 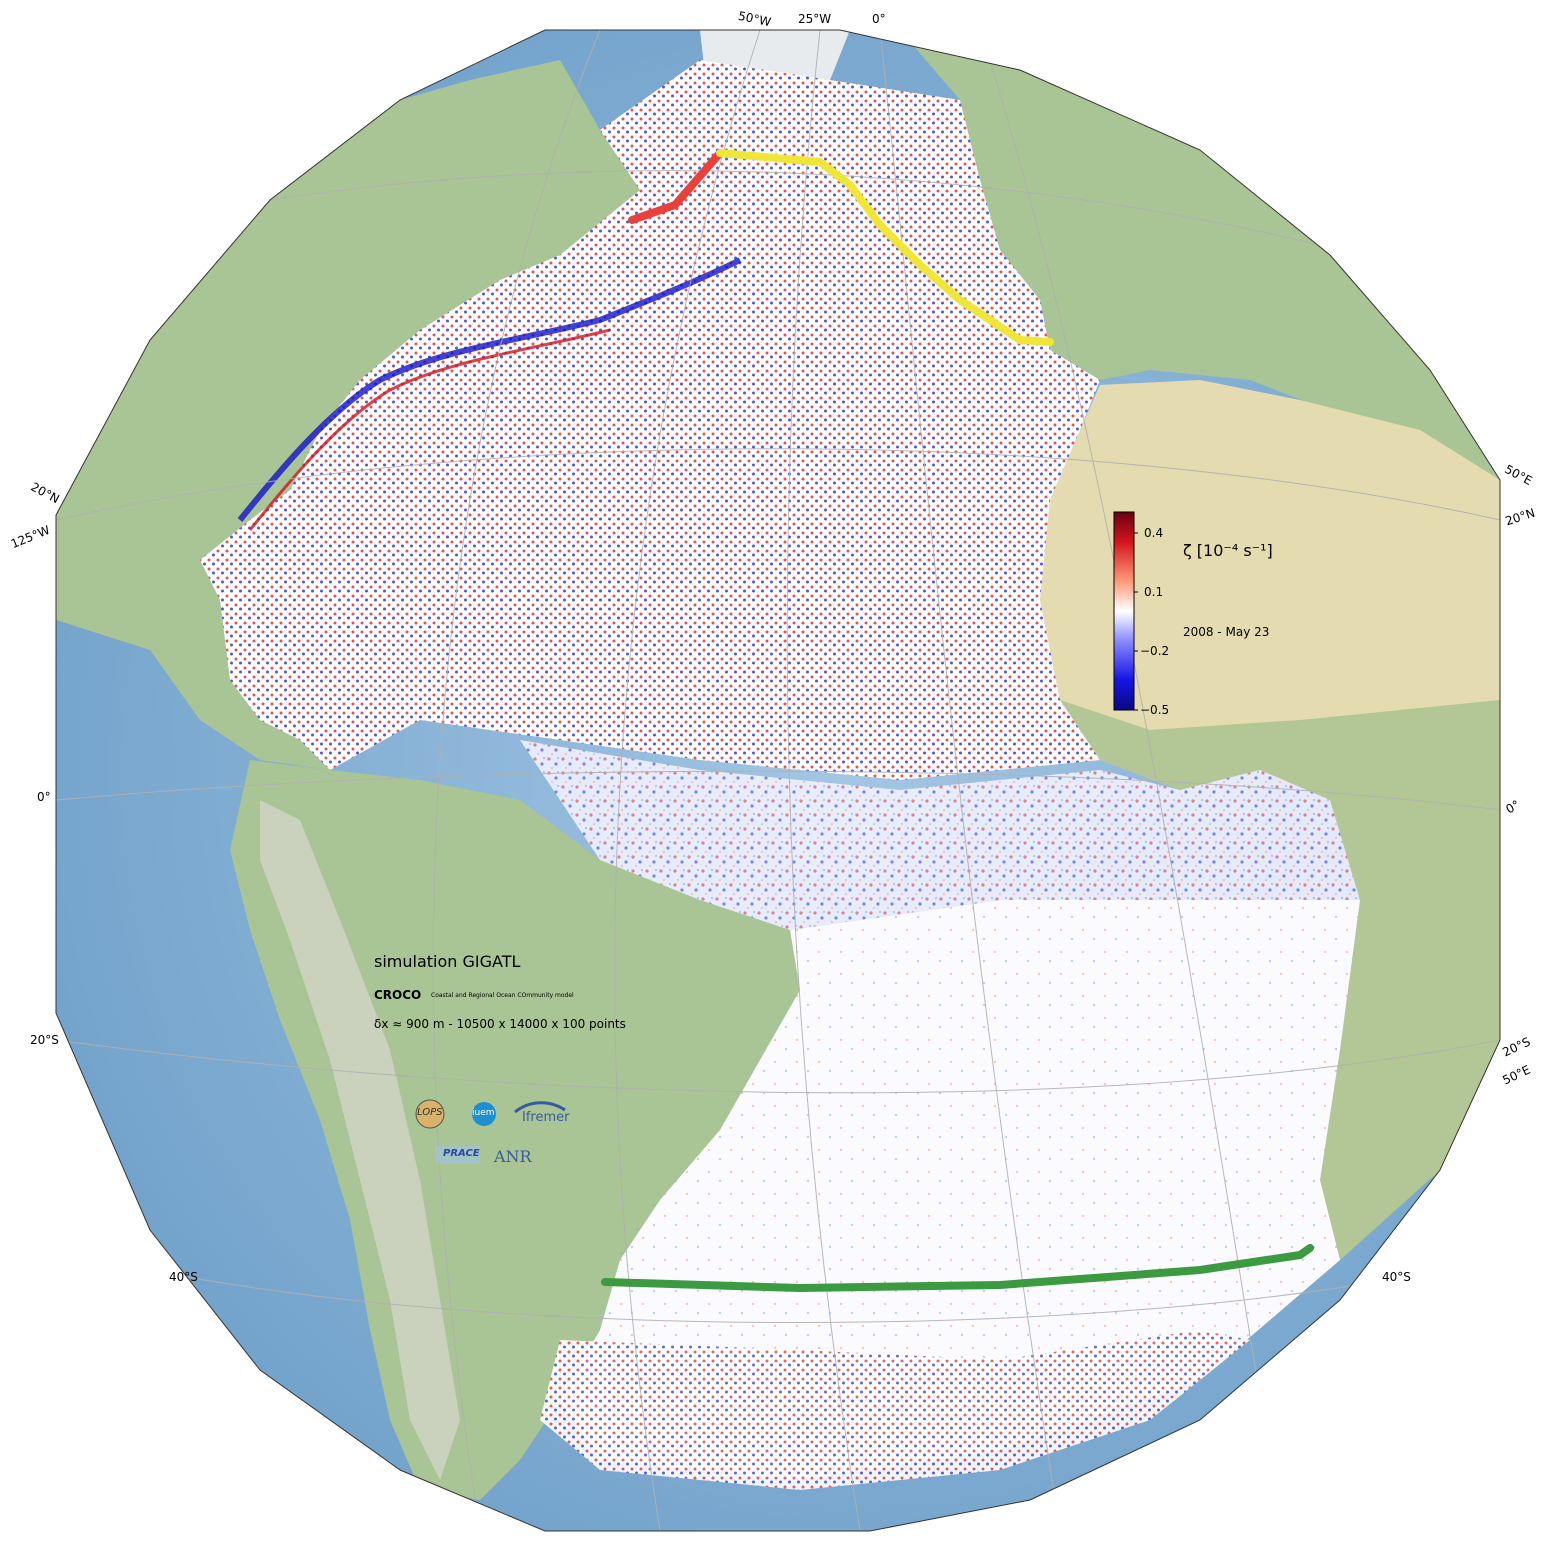 What do you see at coordinates (885, 247) in the screenshot?
I see `yellow-section` at bounding box center [885, 247].